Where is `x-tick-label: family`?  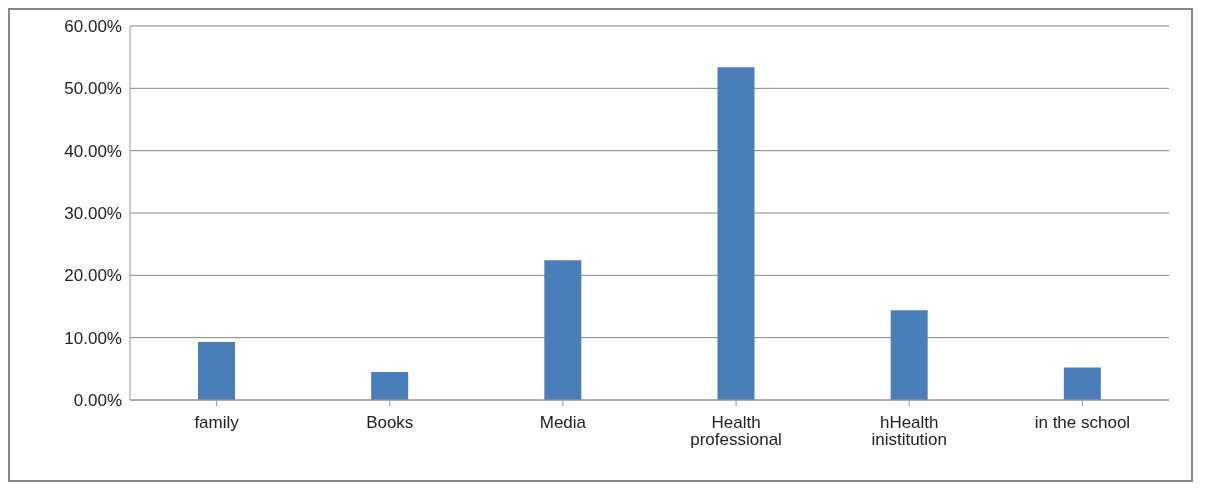 x-tick-label: family is located at coordinates (217, 423).